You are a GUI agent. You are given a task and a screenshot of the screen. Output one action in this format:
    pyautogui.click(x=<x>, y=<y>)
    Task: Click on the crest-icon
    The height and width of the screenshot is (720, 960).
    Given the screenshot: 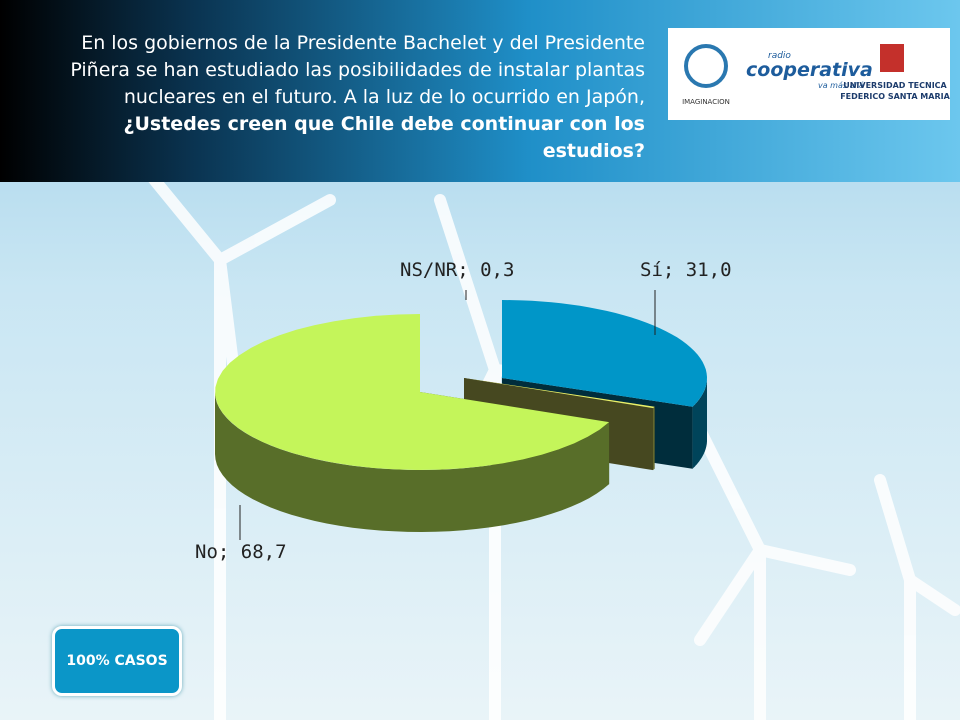 What is the action you would take?
    pyautogui.click(x=892, y=58)
    